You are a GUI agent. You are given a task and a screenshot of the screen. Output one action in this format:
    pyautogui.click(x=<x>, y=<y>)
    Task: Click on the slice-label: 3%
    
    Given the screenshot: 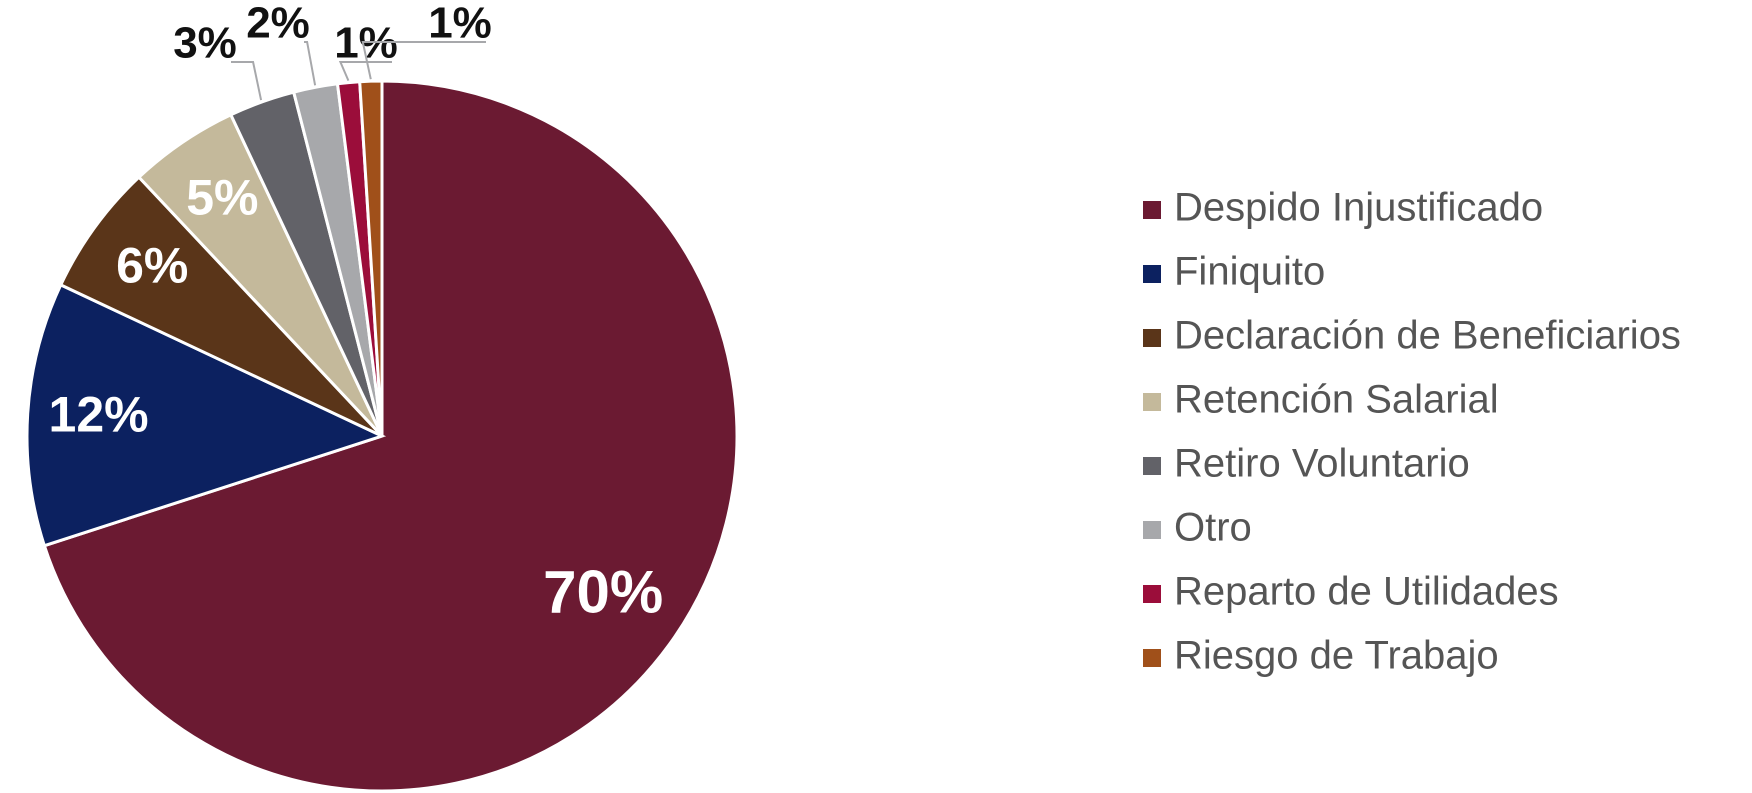 What is the action you would take?
    pyautogui.click(x=205, y=43)
    